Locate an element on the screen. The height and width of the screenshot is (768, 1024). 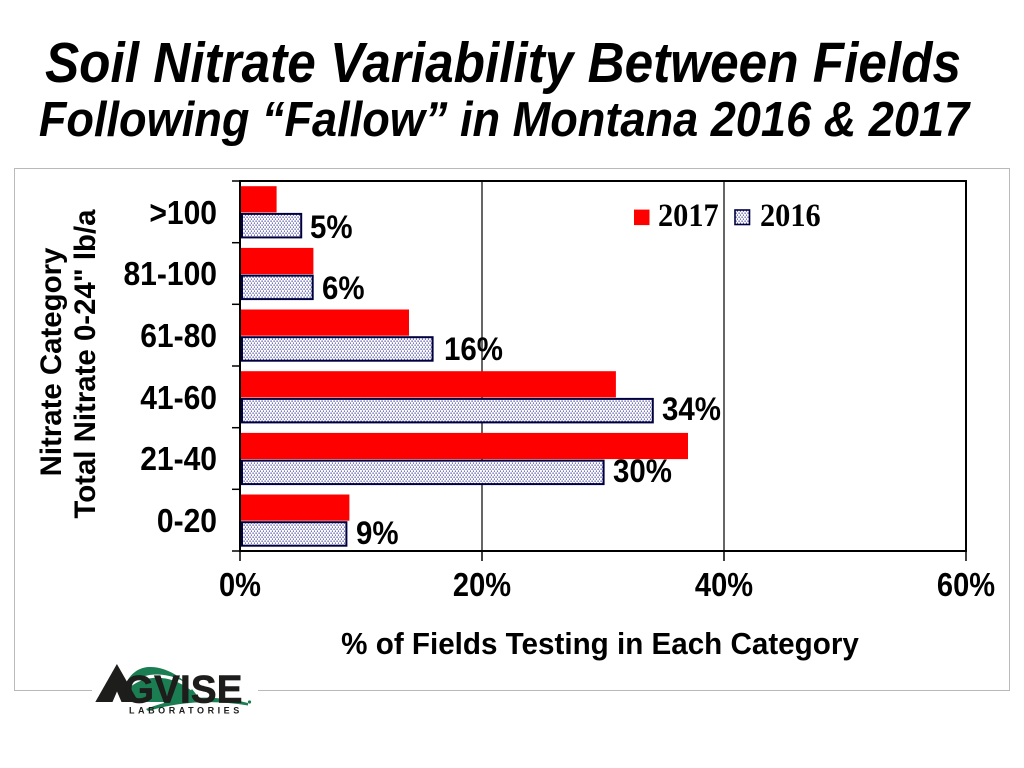
svg-text: LABORATORIES is located at coordinates (186, 711).